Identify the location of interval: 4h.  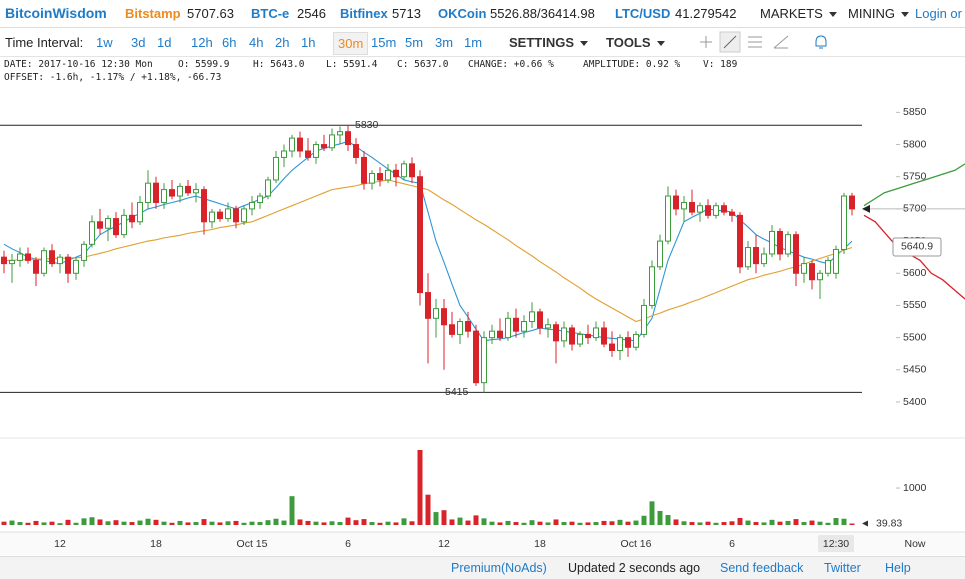
(256, 42).